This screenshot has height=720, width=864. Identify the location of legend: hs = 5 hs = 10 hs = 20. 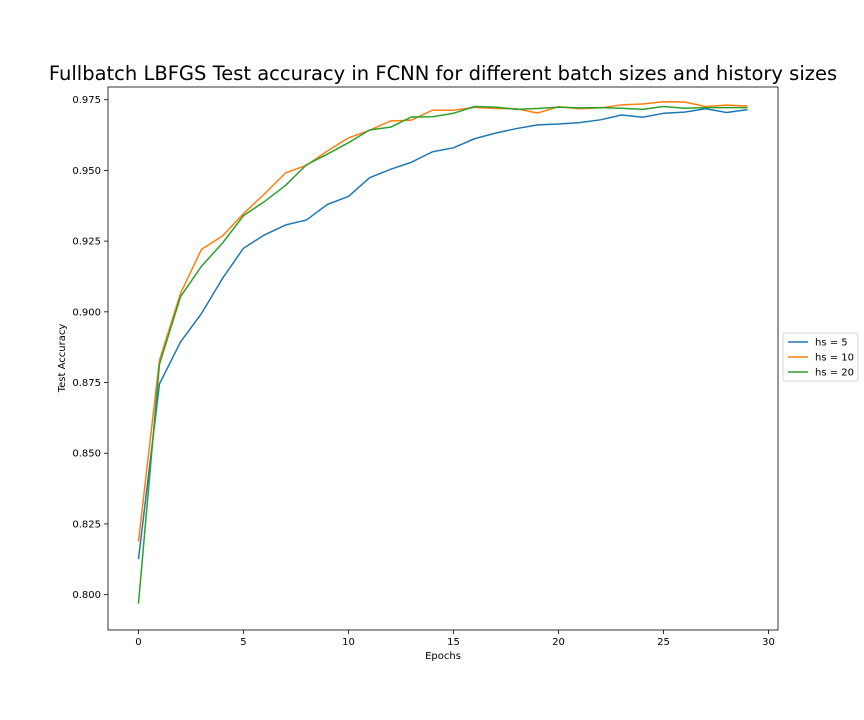
(820, 357).